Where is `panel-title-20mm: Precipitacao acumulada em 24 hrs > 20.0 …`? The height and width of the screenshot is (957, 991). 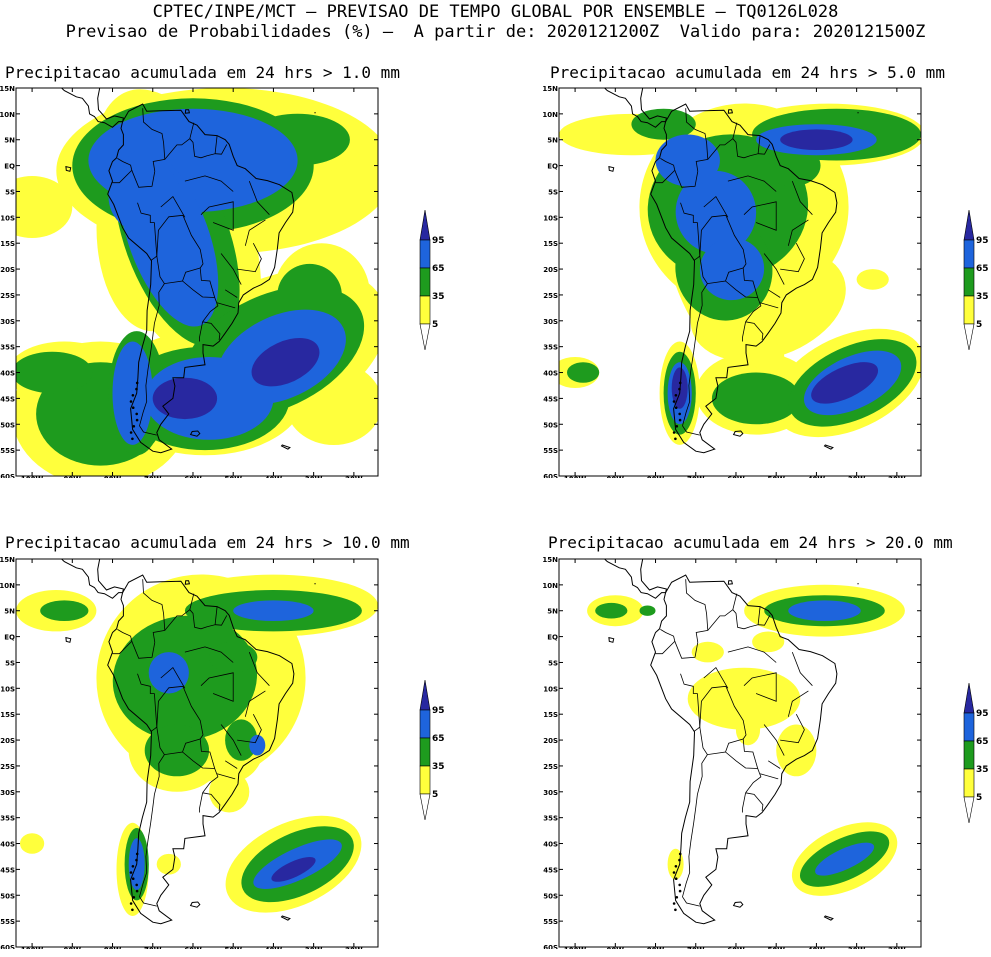 panel-title-20mm: Precipitacao acumulada em 24 hrs > 20.0 … is located at coordinates (750, 542).